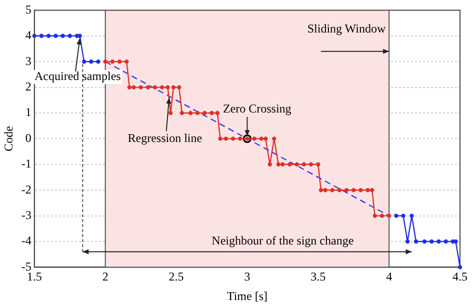 The width and height of the screenshot is (474, 306). Describe the element at coordinates (28, 137) in the screenshot. I see `y-tick-label: 0` at that location.